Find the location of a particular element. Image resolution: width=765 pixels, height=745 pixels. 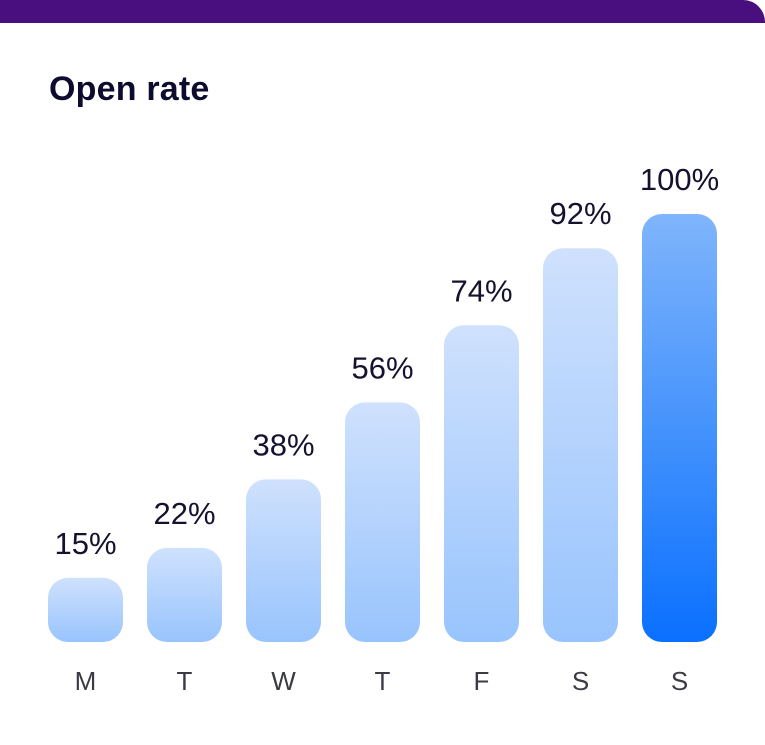

bar-value-label-2: 38% is located at coordinates (283, 444).